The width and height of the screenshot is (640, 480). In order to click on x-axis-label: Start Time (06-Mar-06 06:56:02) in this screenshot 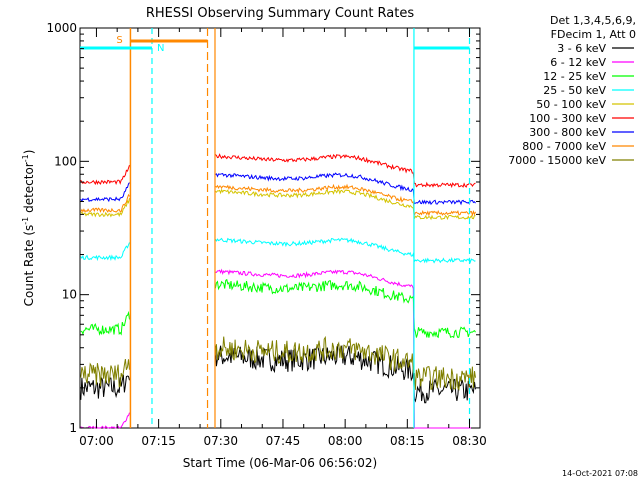, I will do `click(280, 463)`.